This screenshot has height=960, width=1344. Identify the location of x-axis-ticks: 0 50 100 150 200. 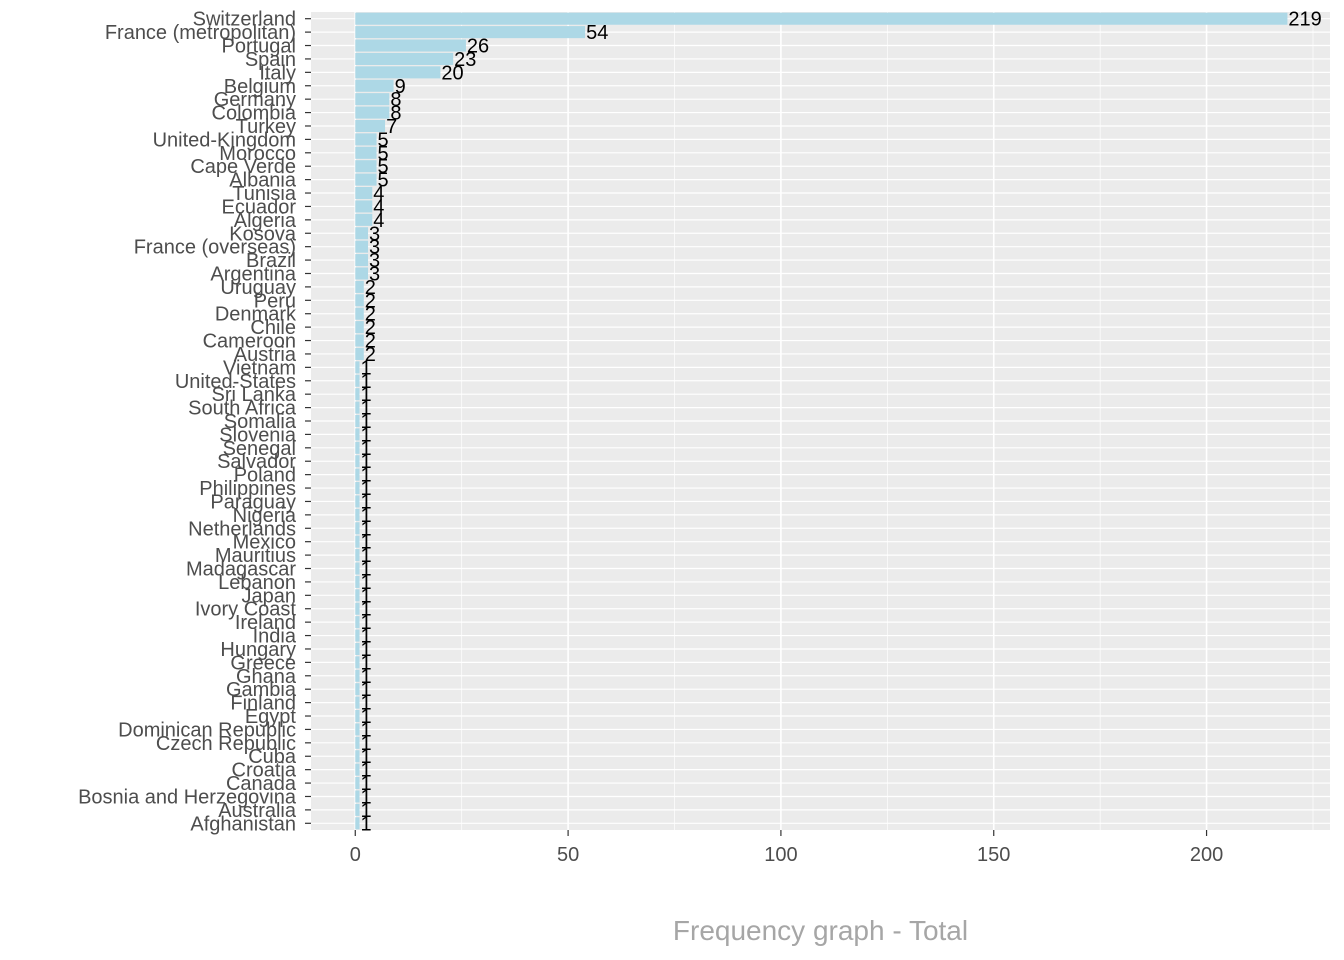
(786, 848).